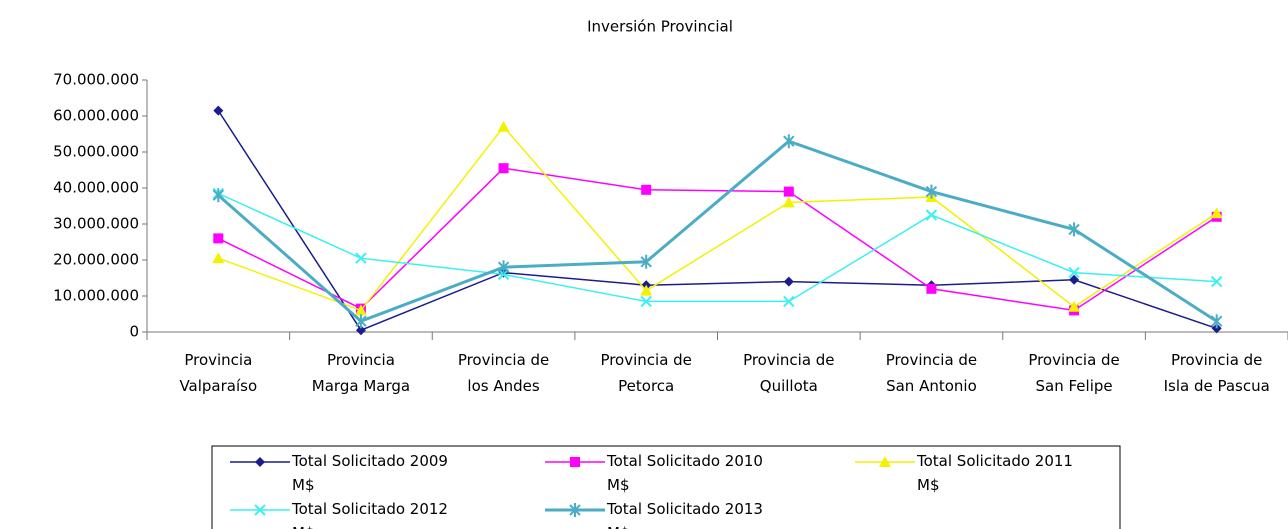  Describe the element at coordinates (646, 373) in the screenshot. I see `x-tick-label: Provincia de Petorca` at that location.